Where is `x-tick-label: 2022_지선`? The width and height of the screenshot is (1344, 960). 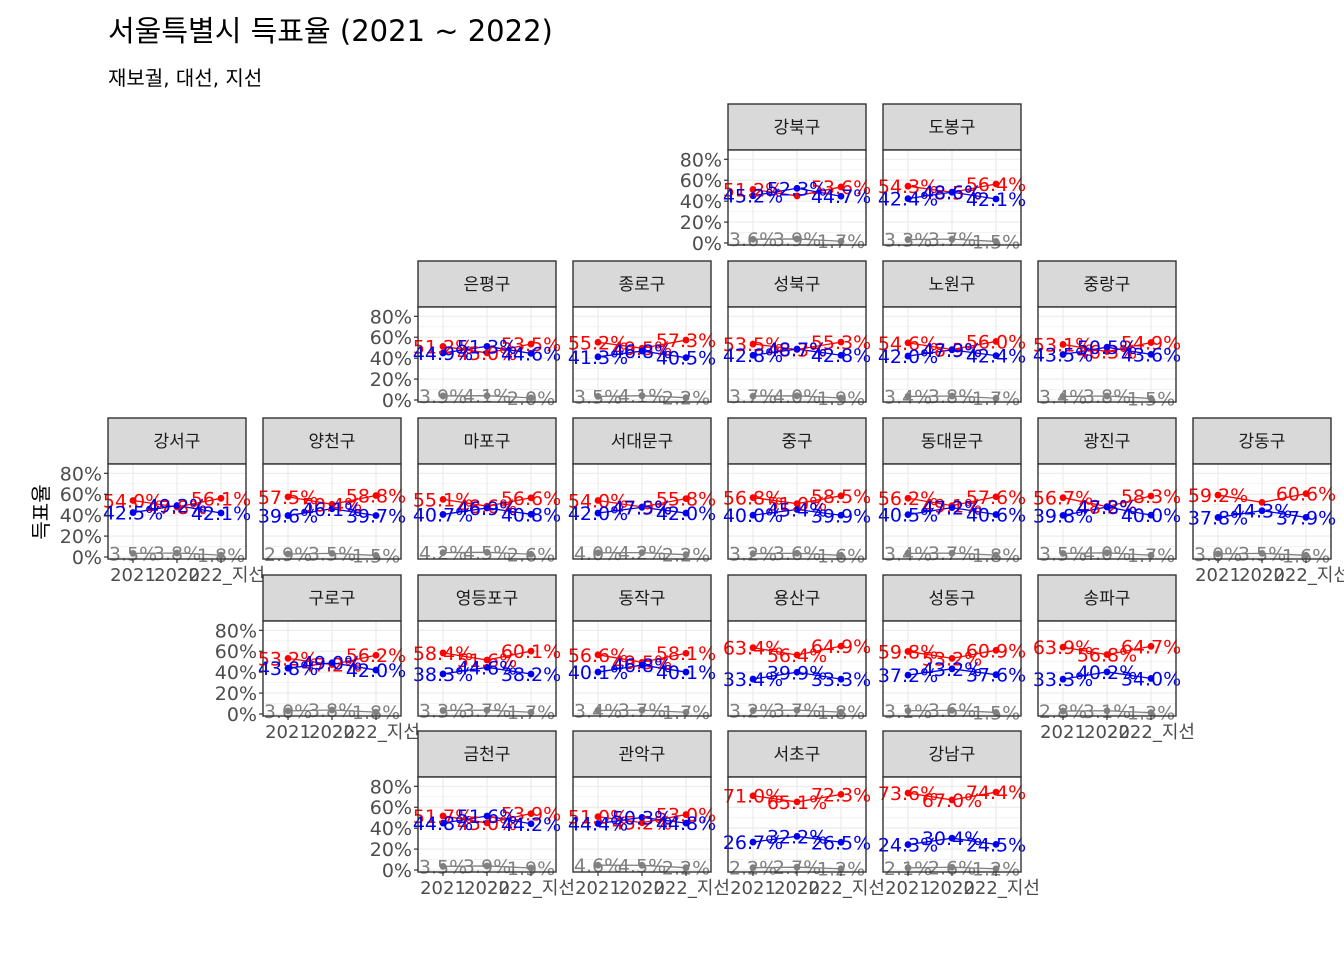 x-tick-label: 2022_지선 is located at coordinates (1303, 575).